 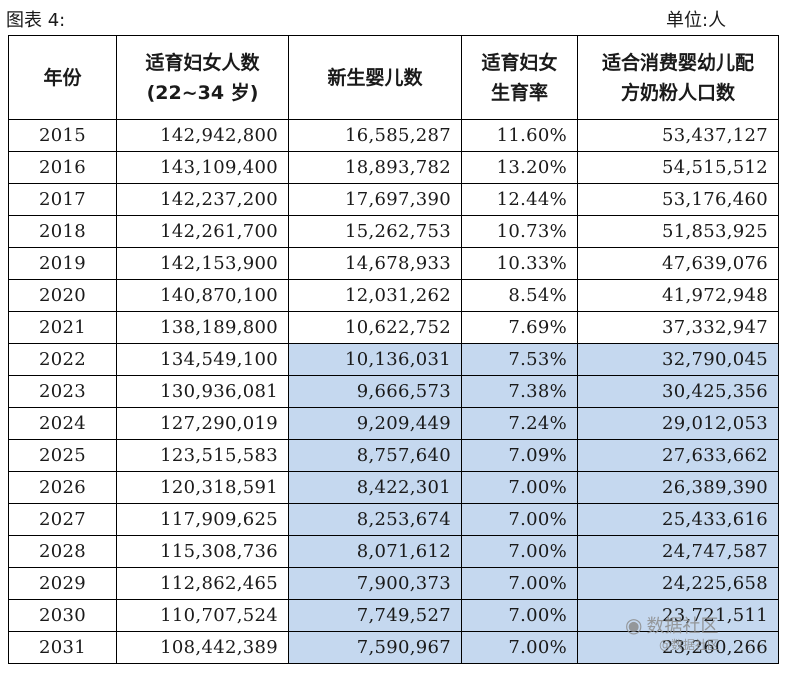 I want to click on cell-rate: 7.24%, so click(x=519, y=423).